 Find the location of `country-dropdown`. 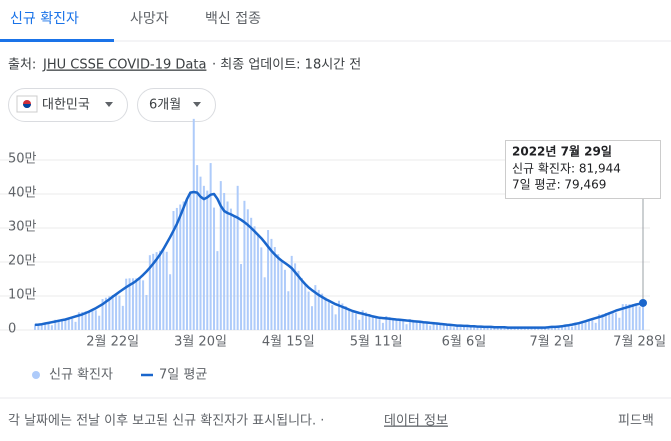

country-dropdown is located at coordinates (68, 105).